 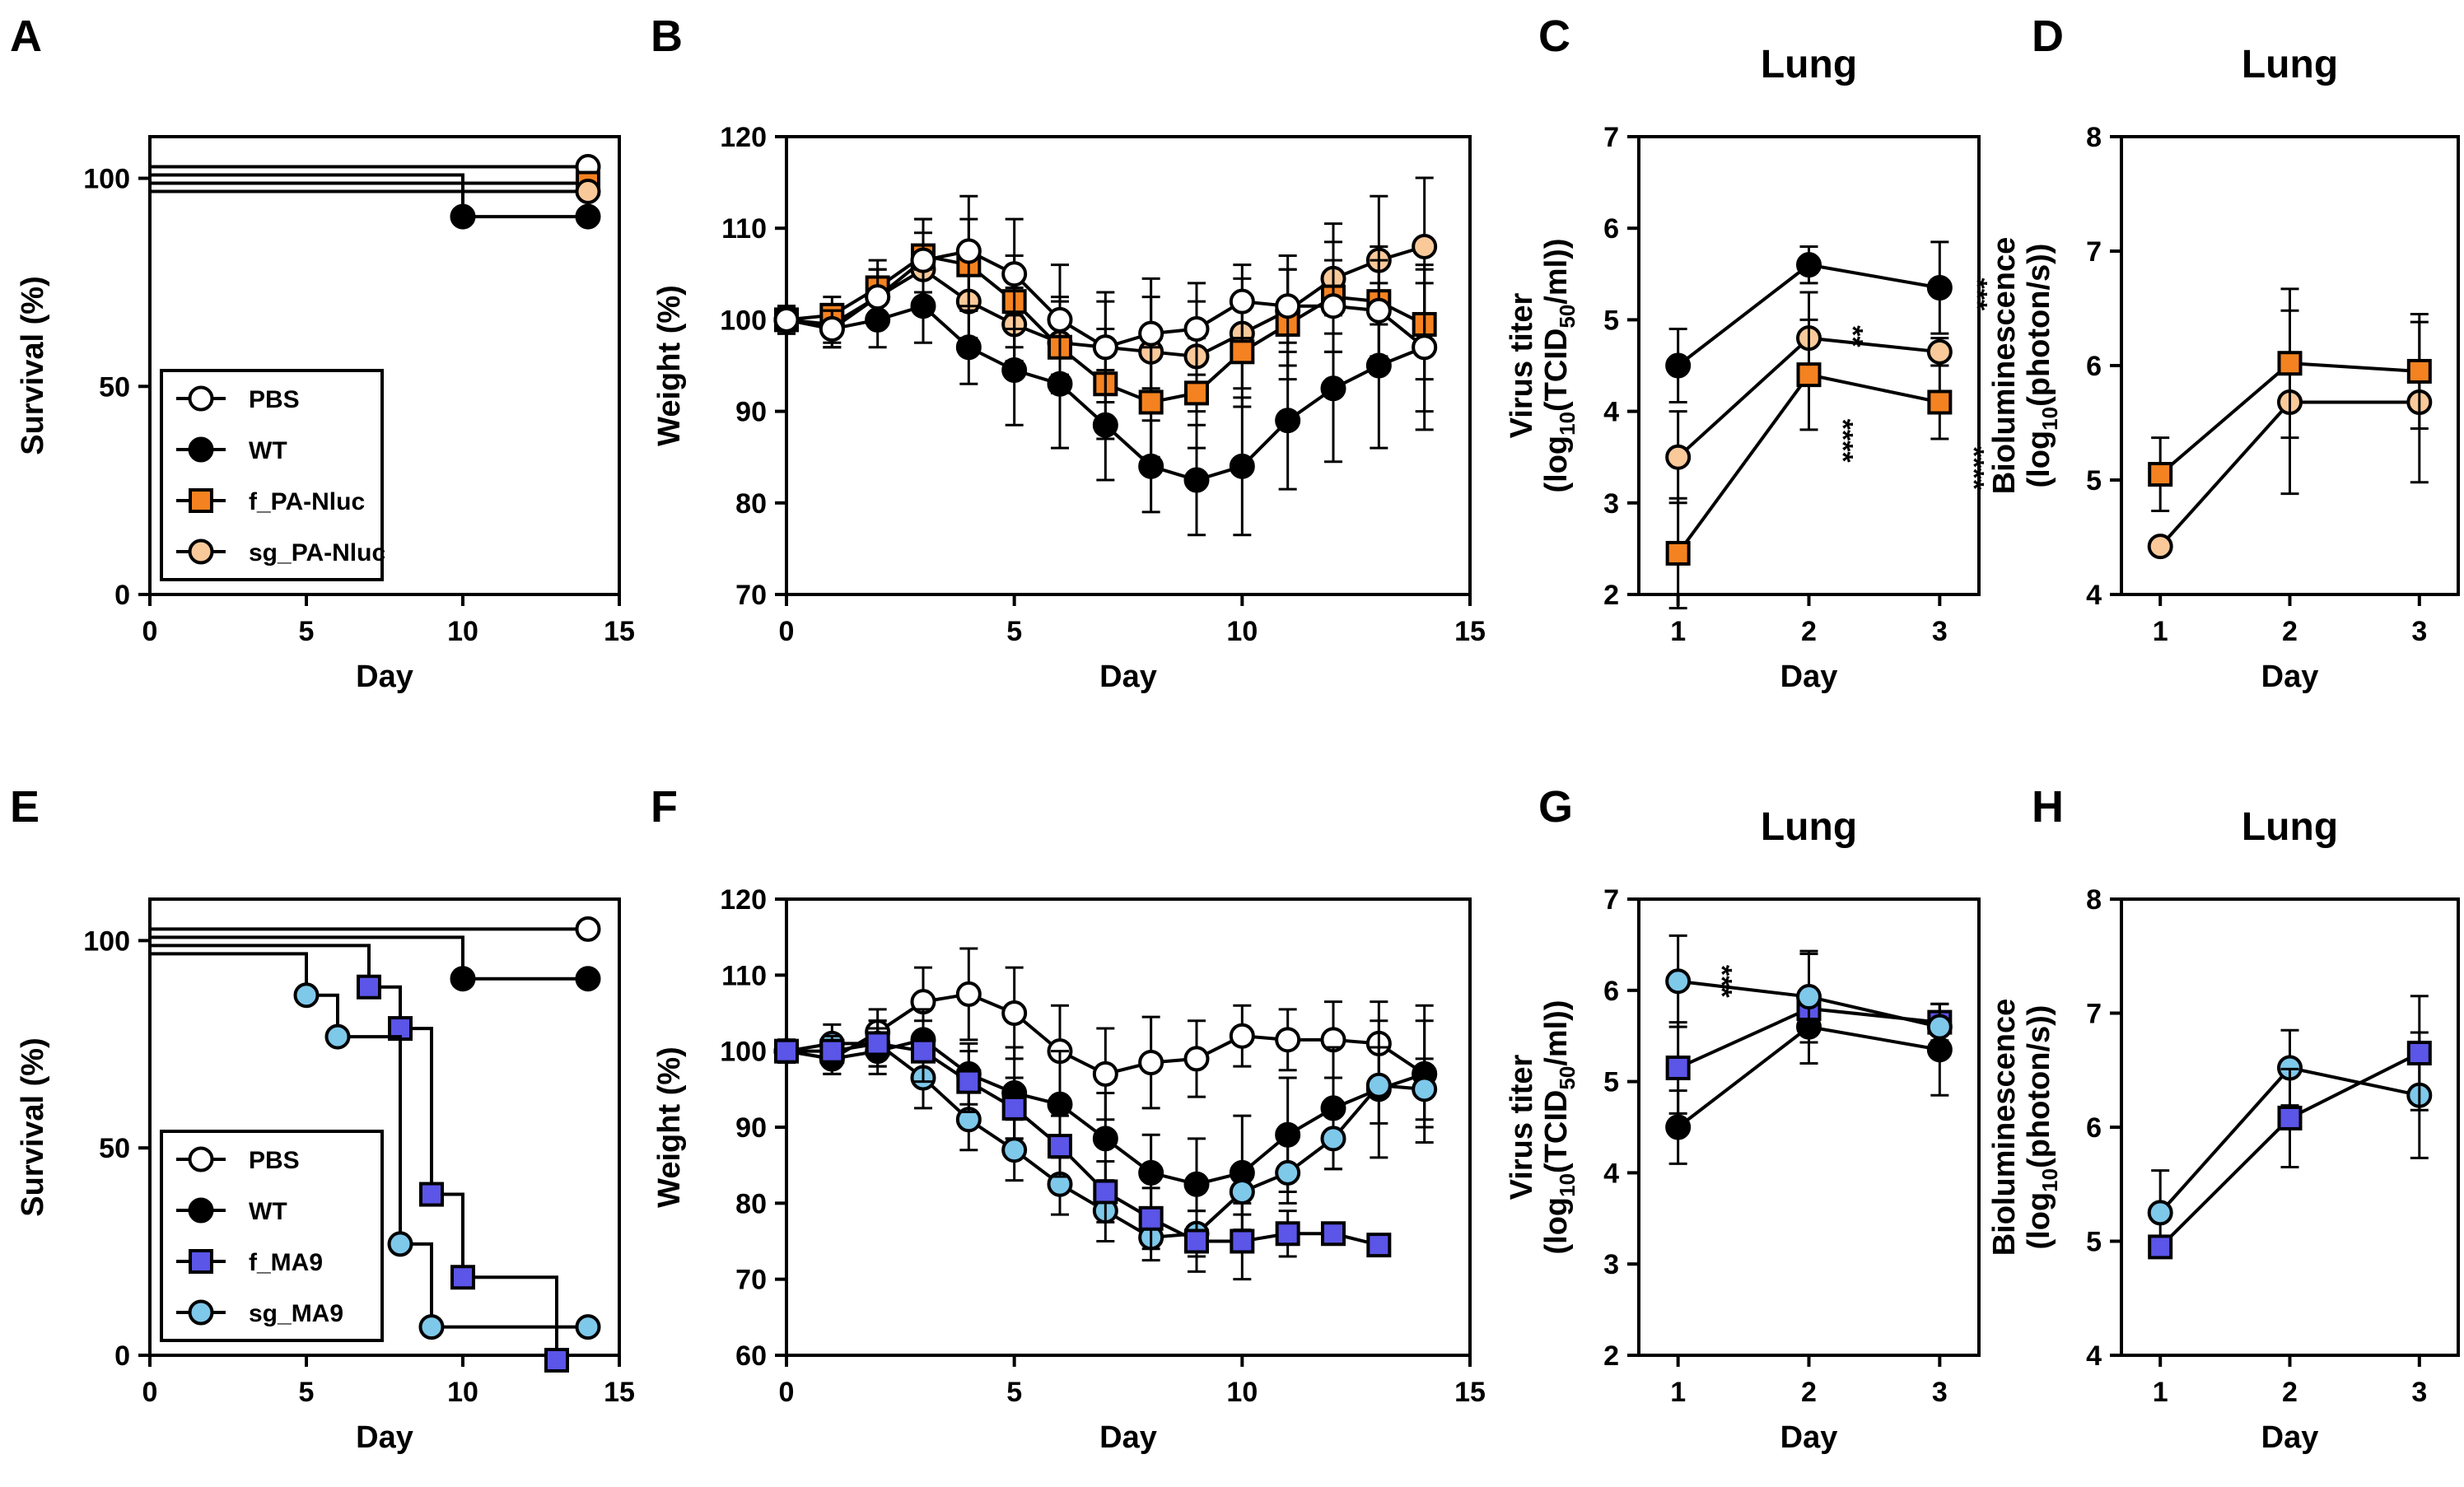 I want to click on series-sg_MA9, so click(x=375, y=1146).